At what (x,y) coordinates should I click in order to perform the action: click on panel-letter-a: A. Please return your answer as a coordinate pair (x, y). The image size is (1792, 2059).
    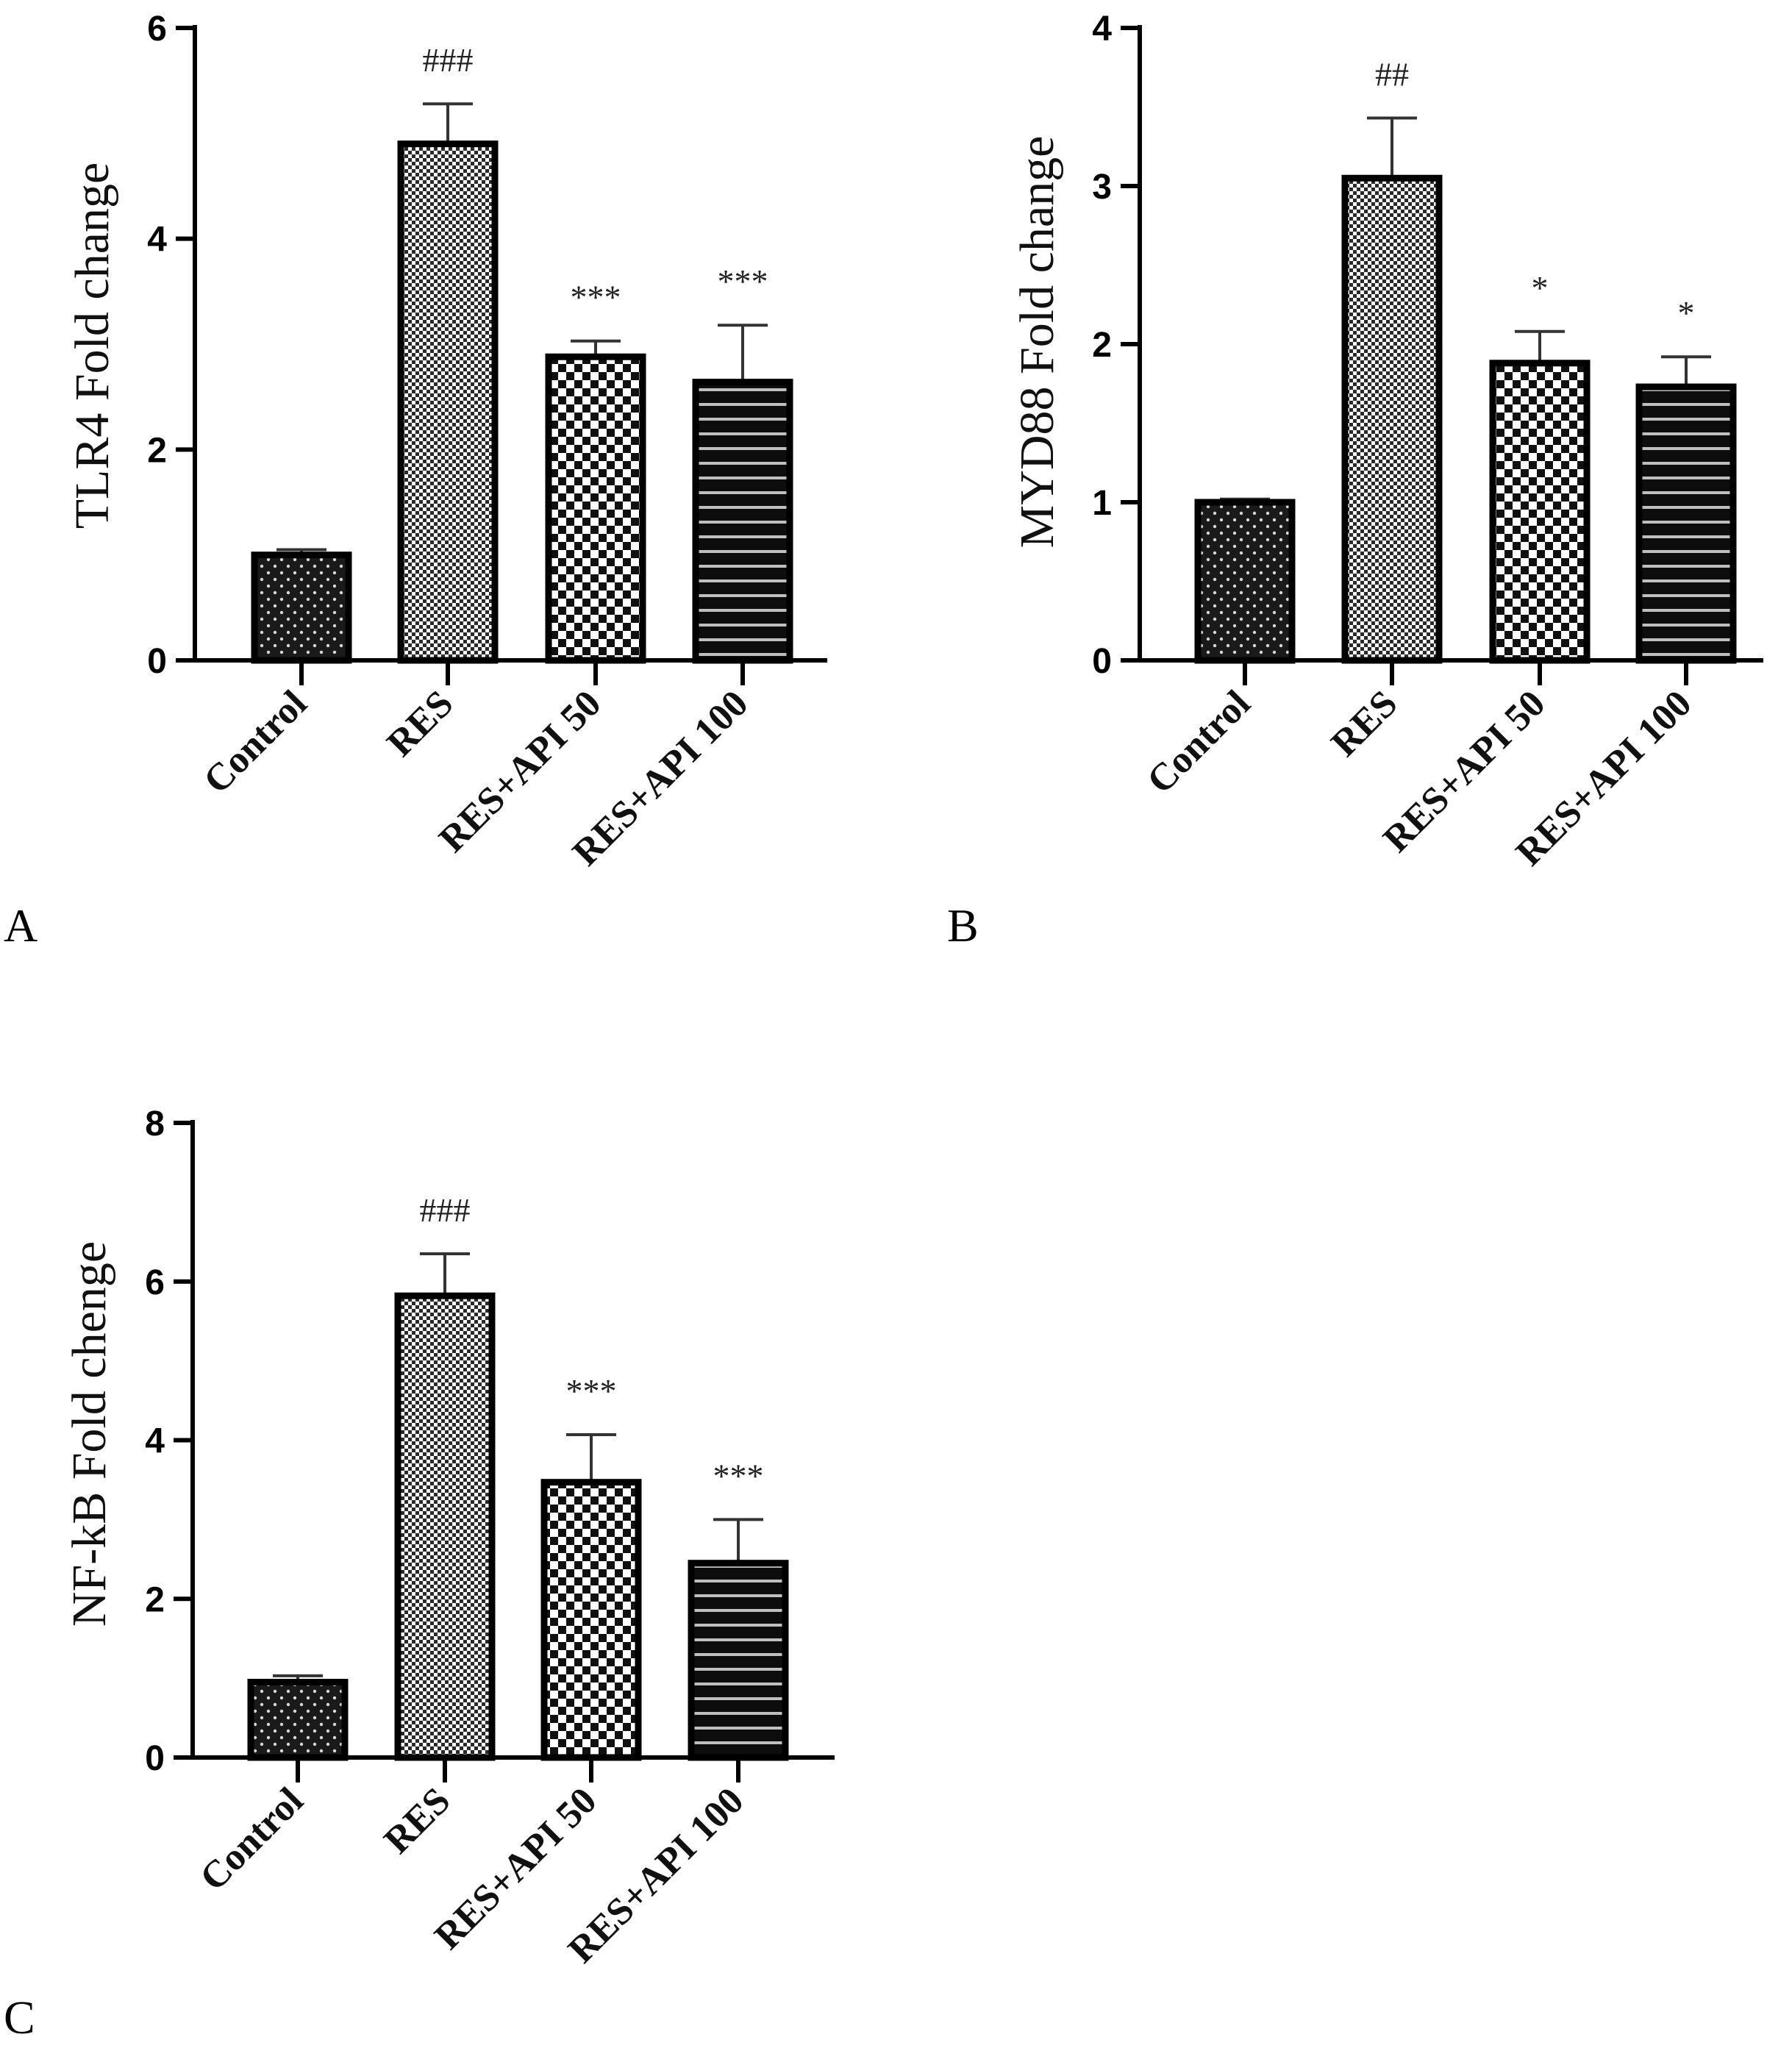
    Looking at the image, I should click on (21, 925).